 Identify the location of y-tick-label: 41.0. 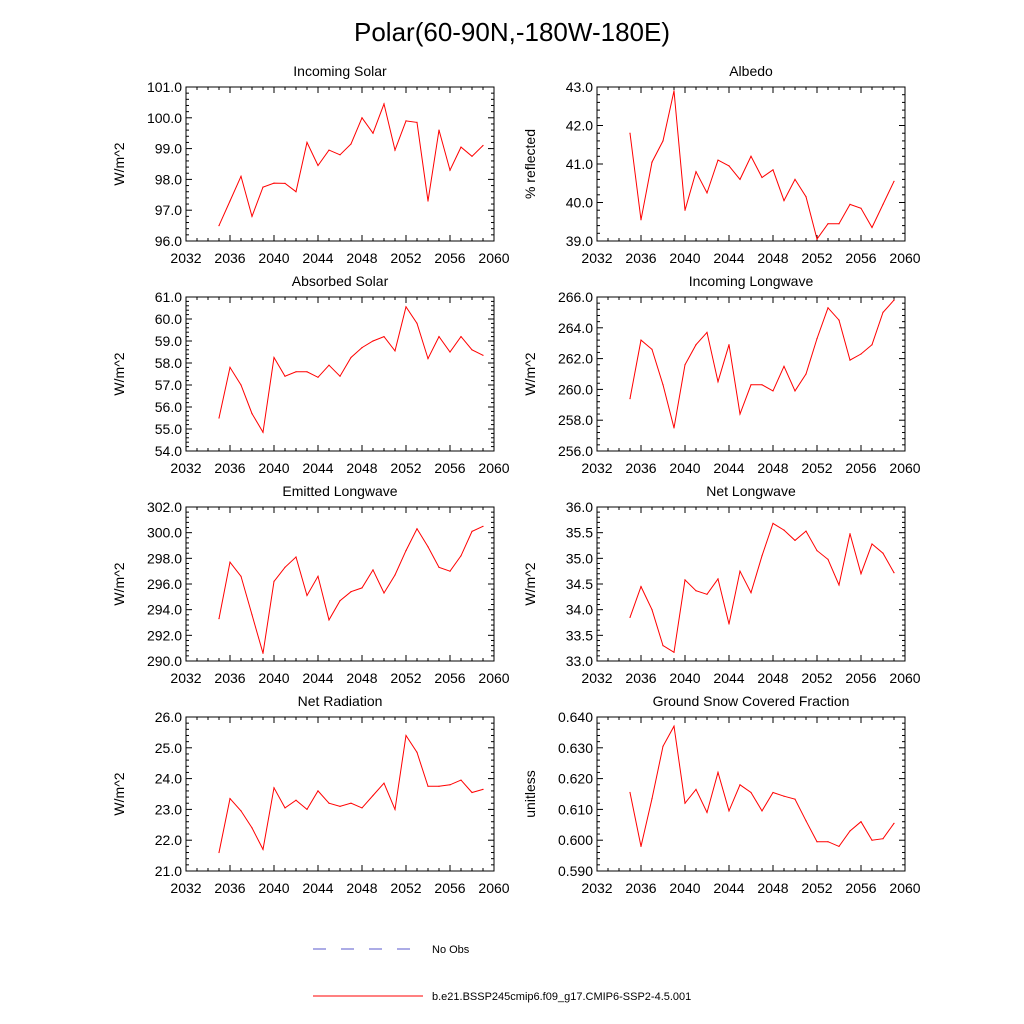
(579, 164).